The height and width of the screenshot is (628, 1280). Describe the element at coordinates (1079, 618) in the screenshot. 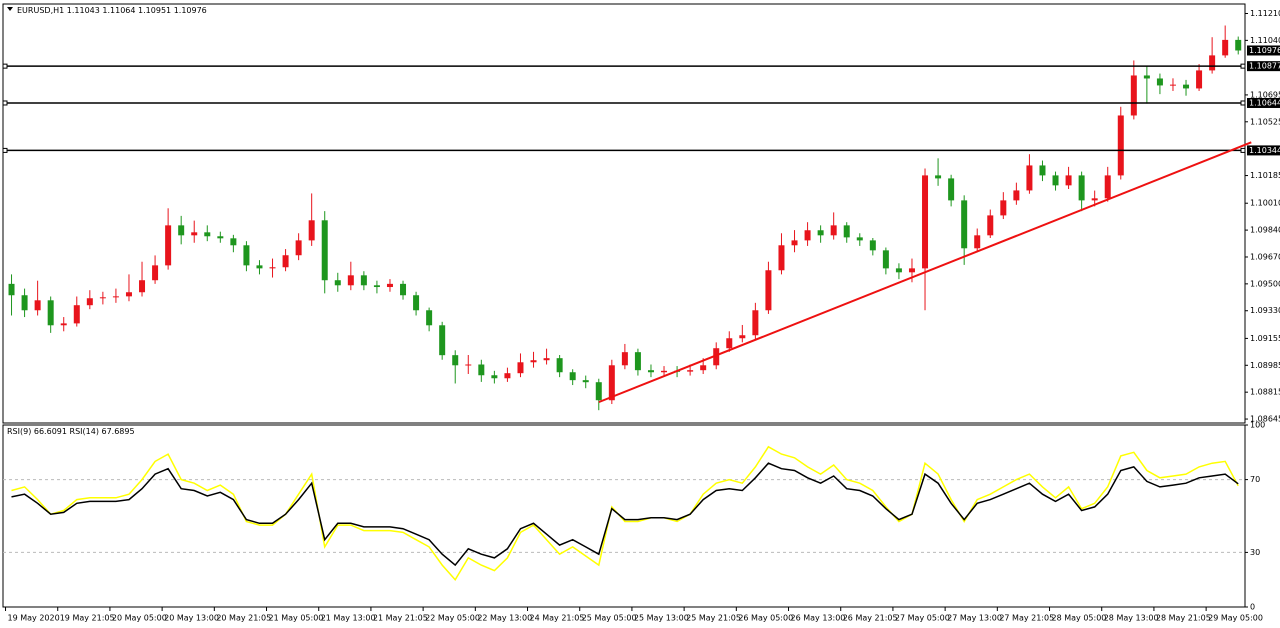

I see `x-tick-label: 28 May 05:00` at that location.